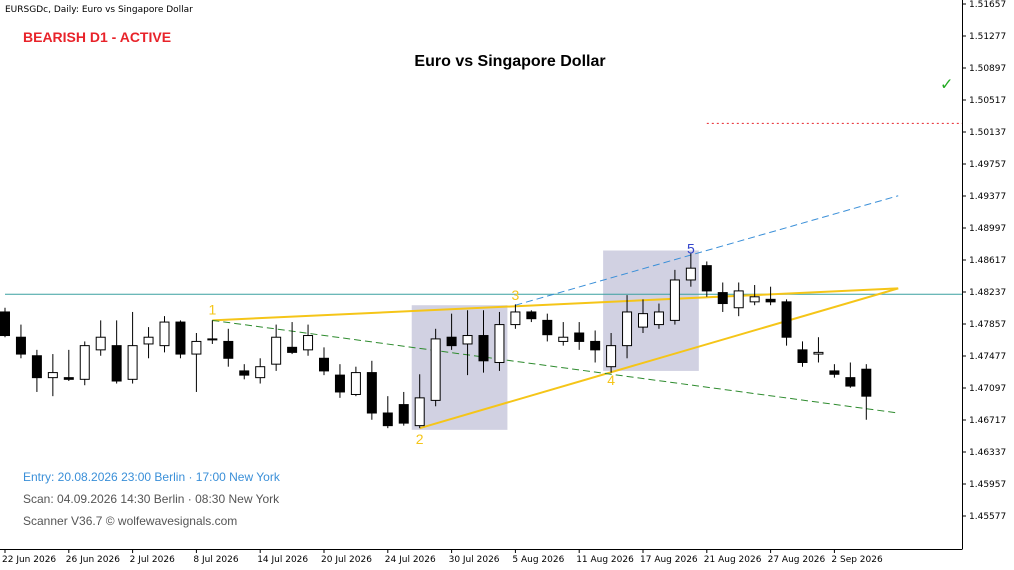 The height and width of the screenshot is (570, 1014). Describe the element at coordinates (97, 37) in the screenshot. I see `pattern-status: BEARISH D1 - ACTIVE` at that location.